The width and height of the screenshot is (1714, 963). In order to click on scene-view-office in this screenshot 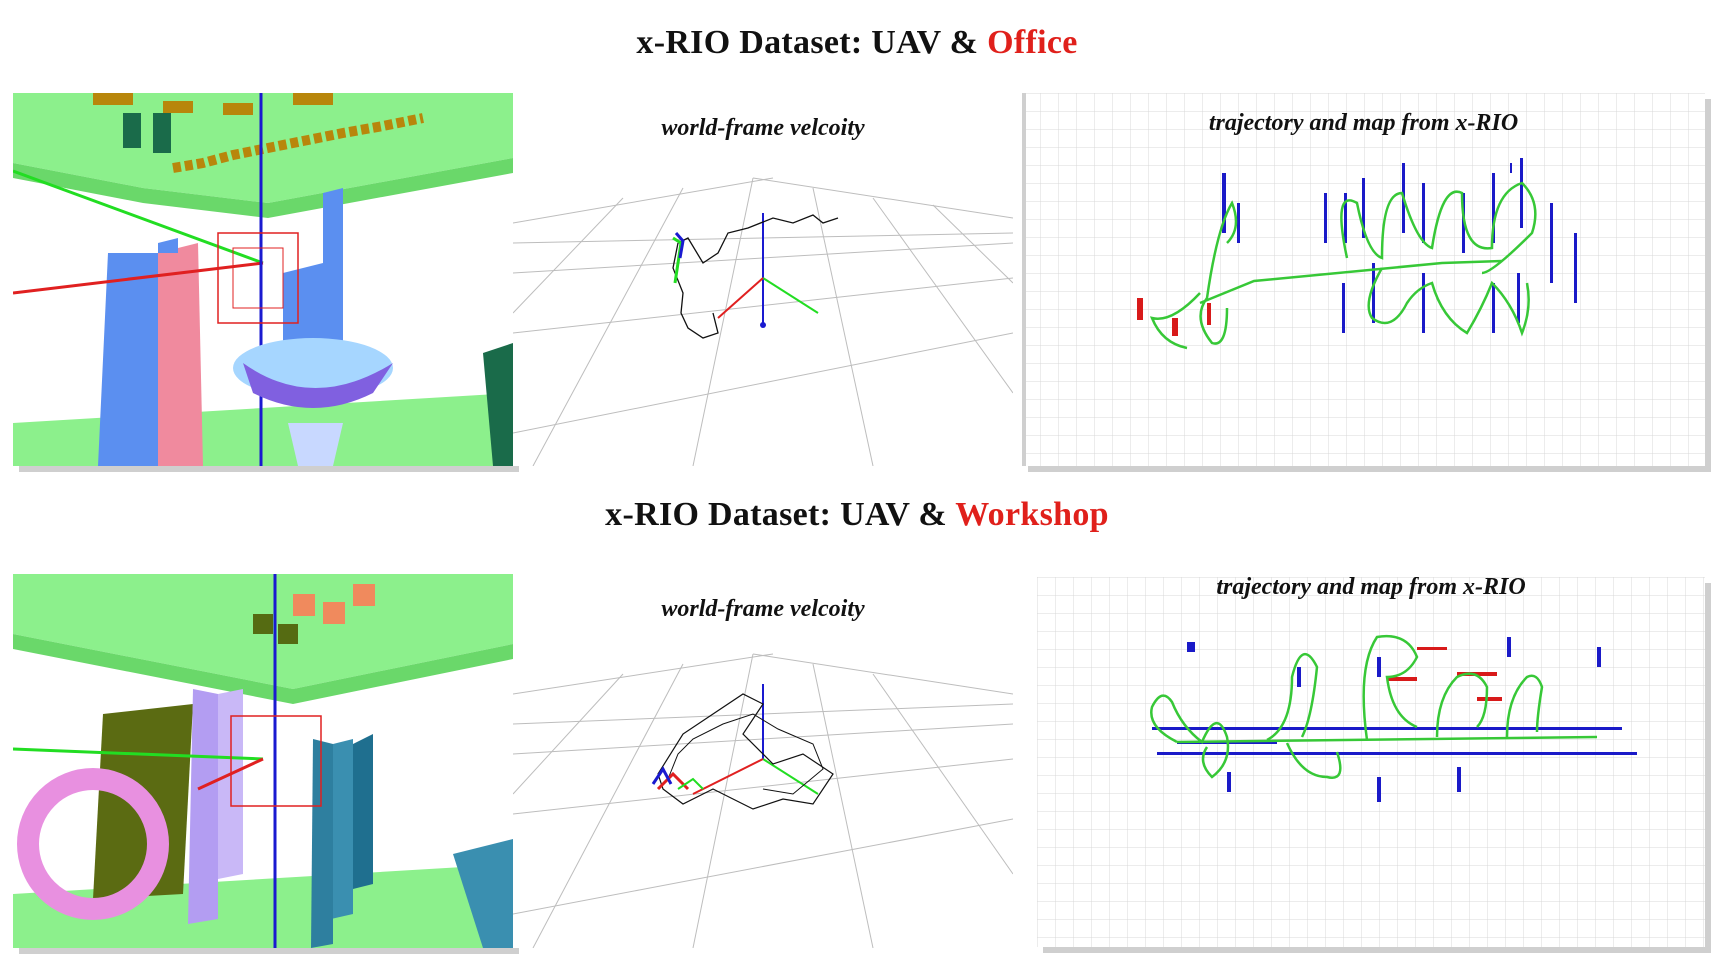, I will do `click(263, 279)`.